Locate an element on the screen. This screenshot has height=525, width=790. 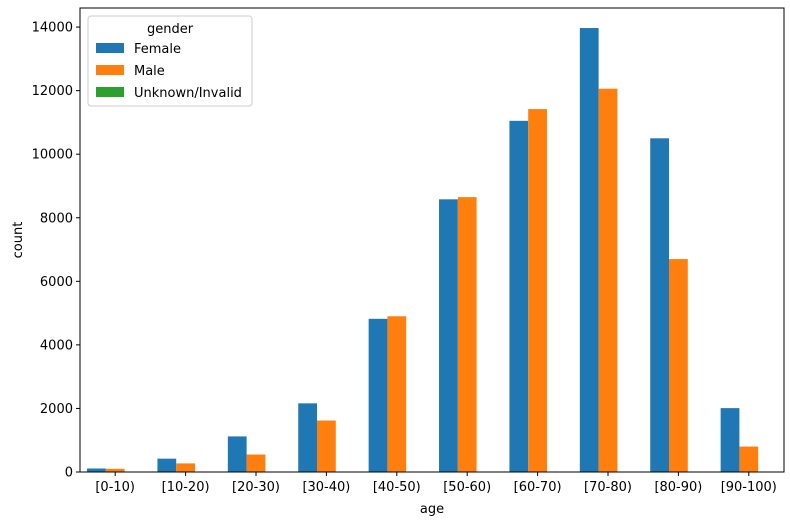
y-tick-label: 12000 is located at coordinates (52, 91).